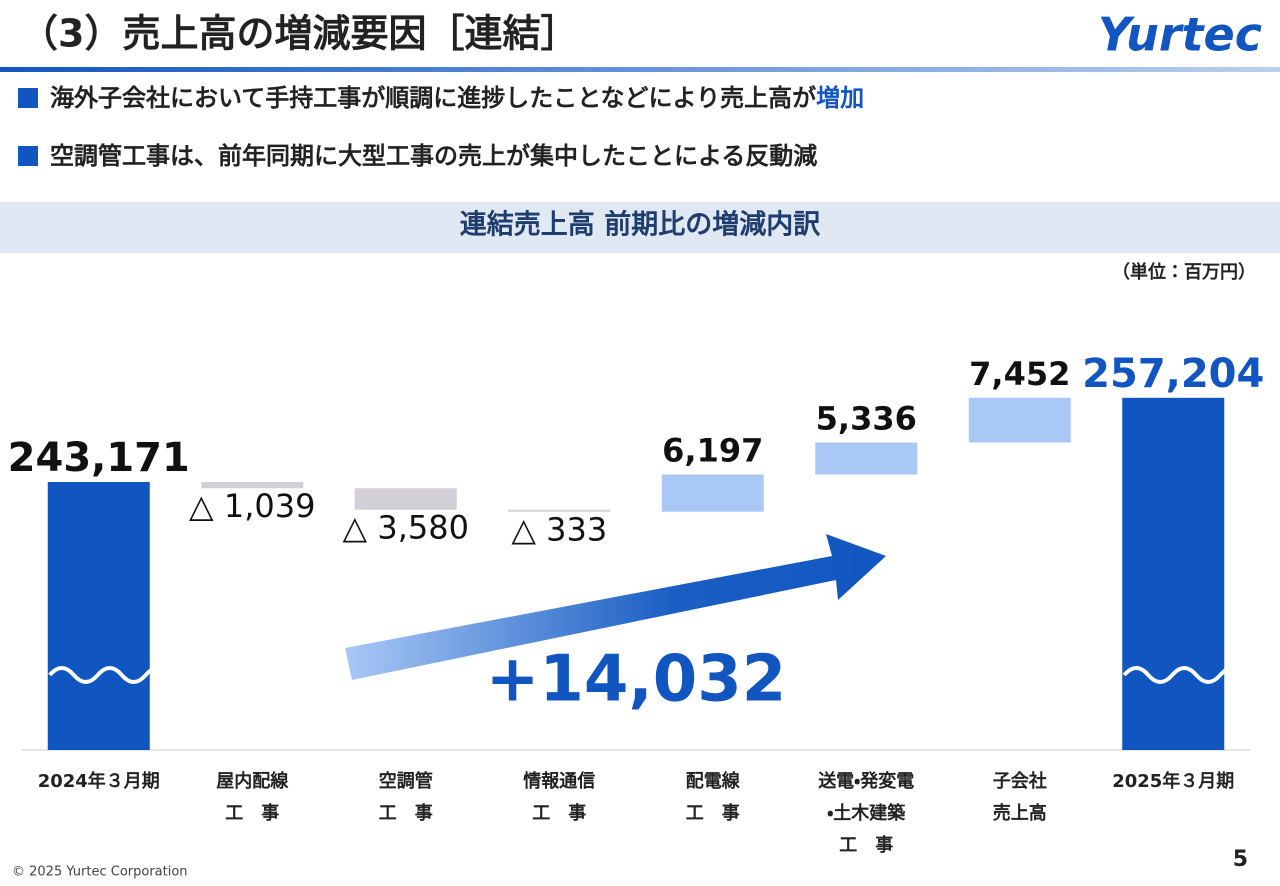 The height and width of the screenshot is (886, 1280). Describe the element at coordinates (252, 506) in the screenshot. I see `value-label: △ 1,039` at that location.